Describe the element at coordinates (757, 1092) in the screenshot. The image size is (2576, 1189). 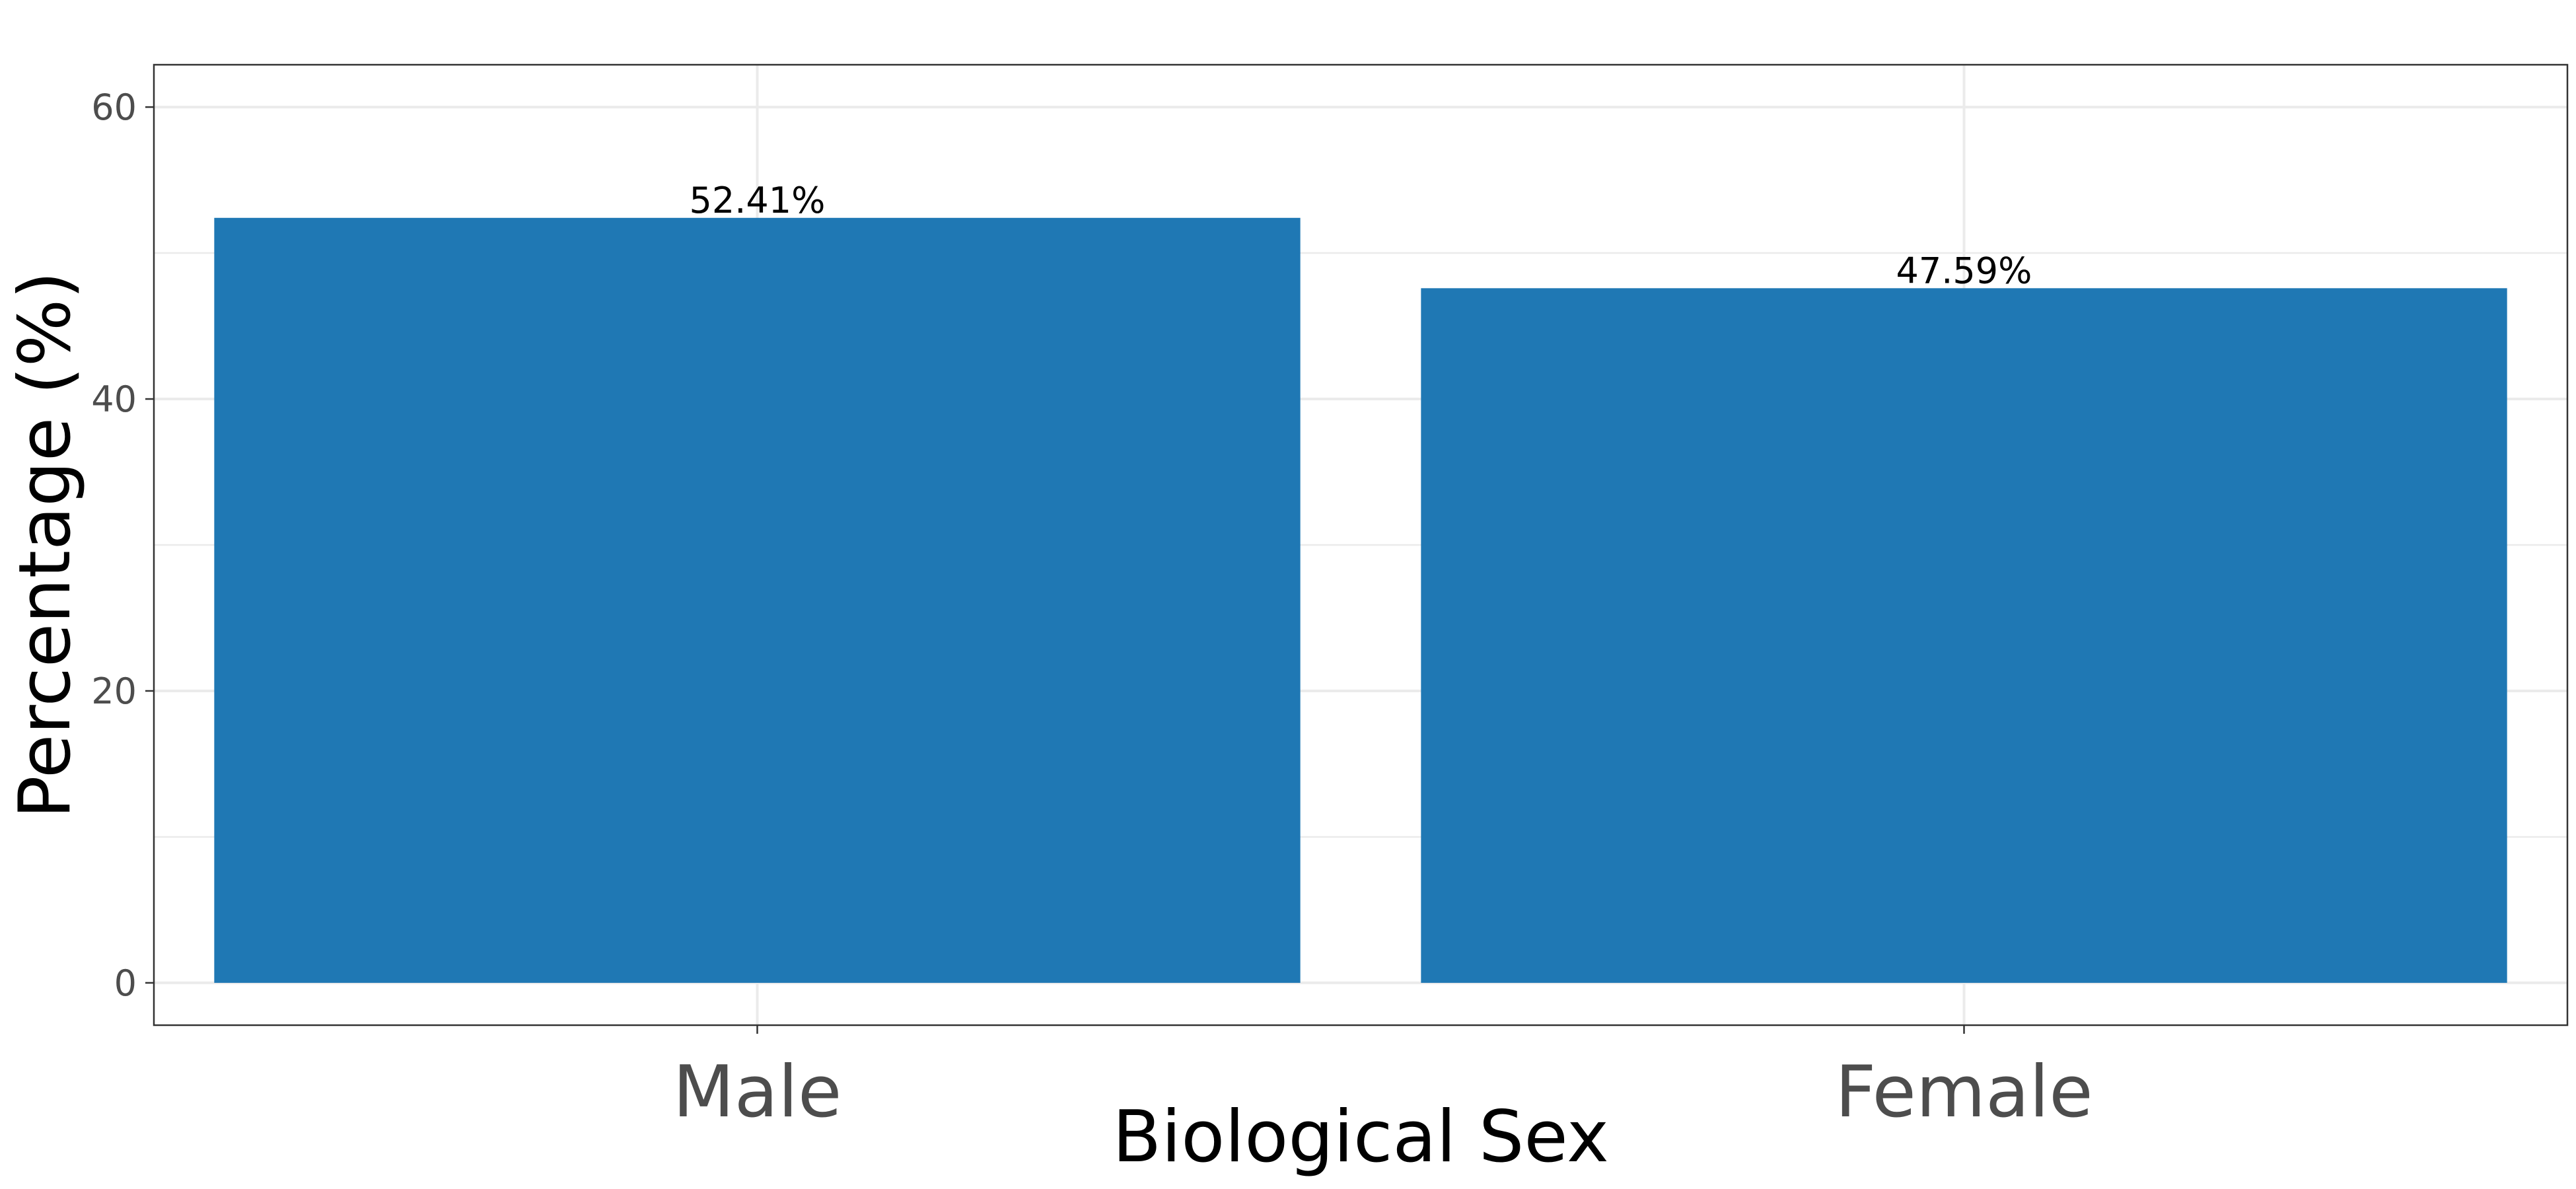
I see `x-tick-label-male: Male` at that location.